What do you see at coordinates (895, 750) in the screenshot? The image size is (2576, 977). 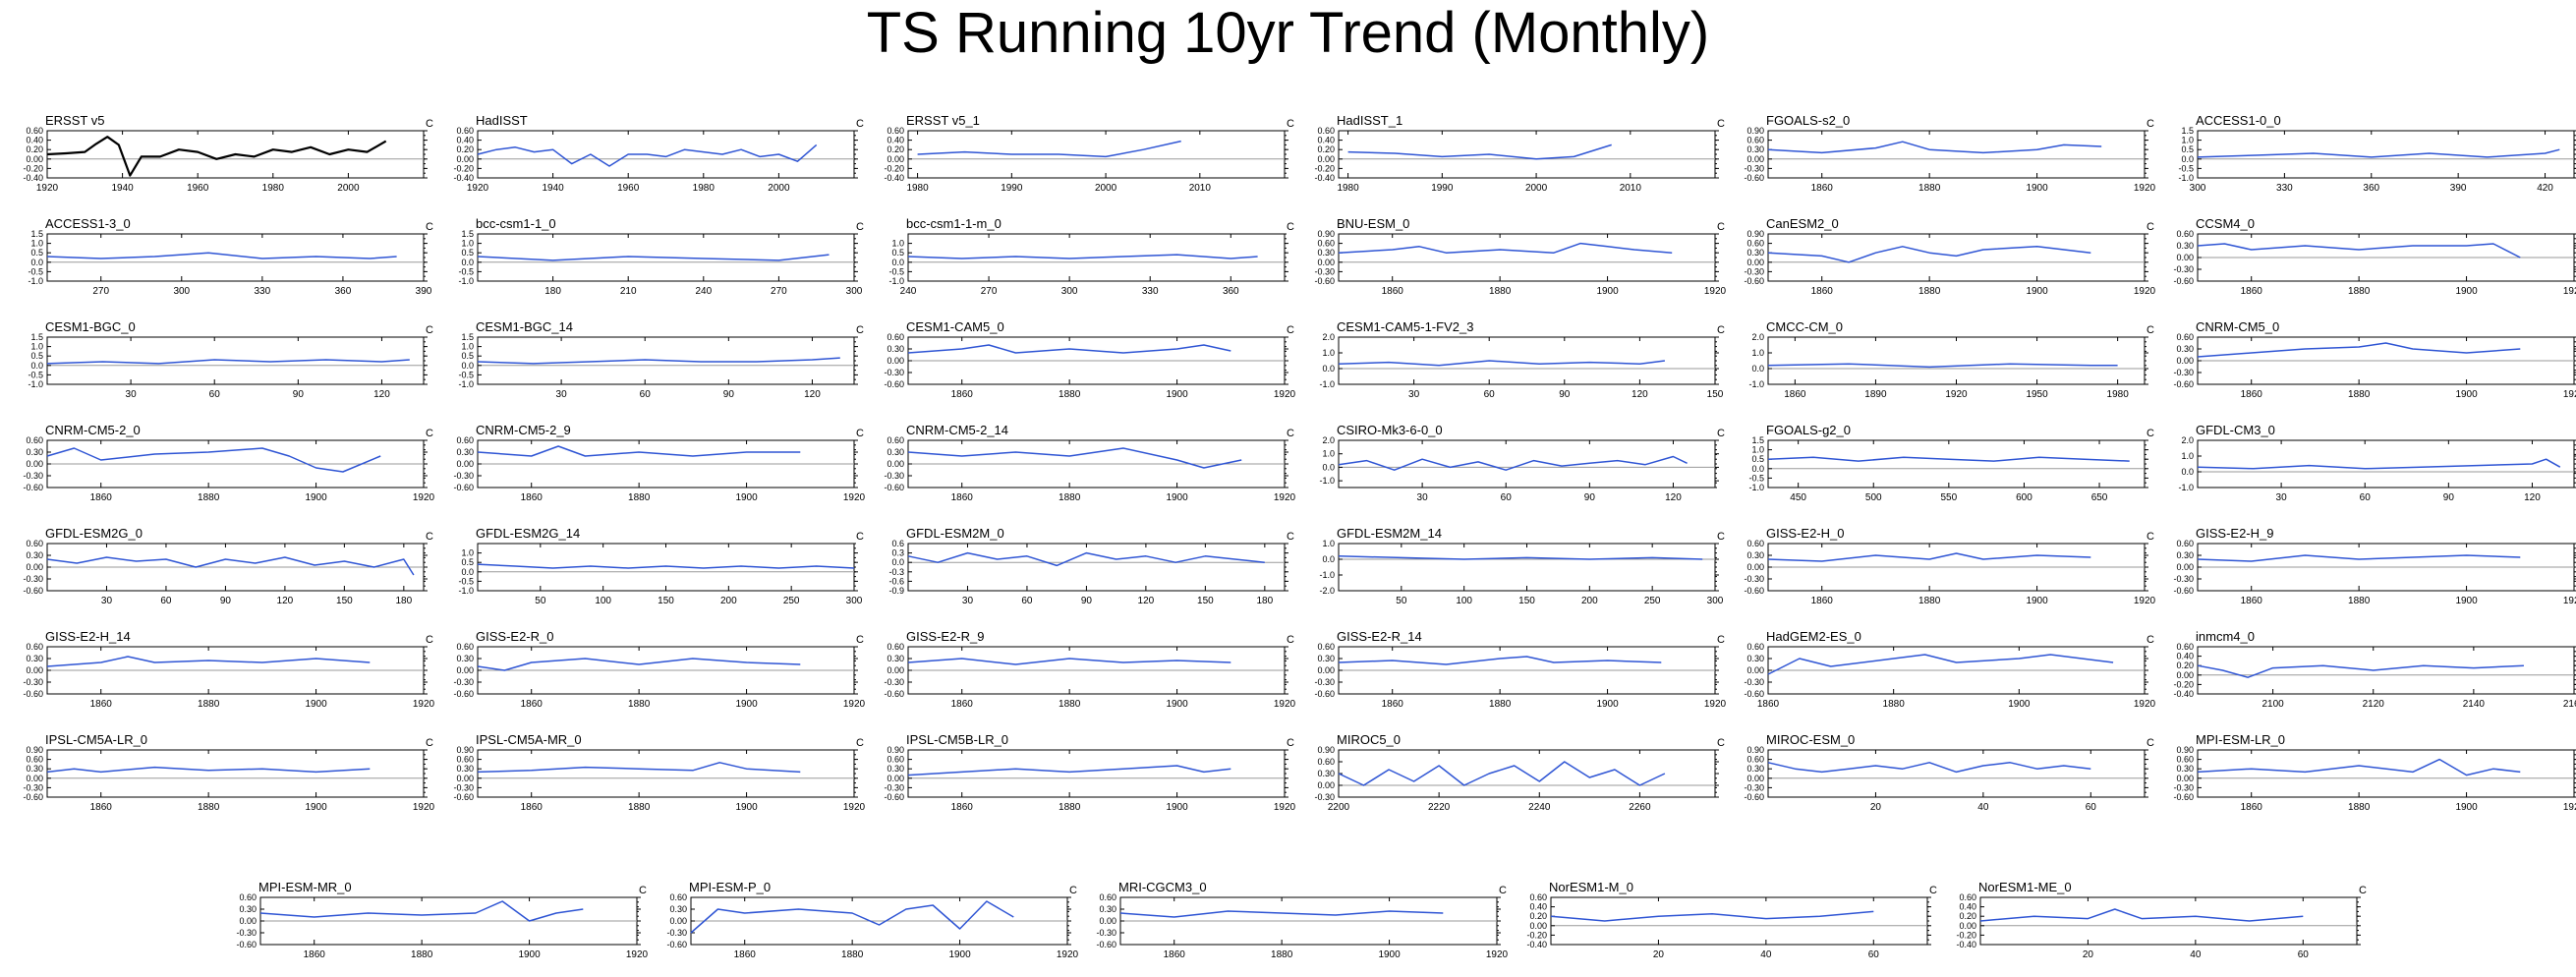 I see `y-tick-label: 0.90` at bounding box center [895, 750].